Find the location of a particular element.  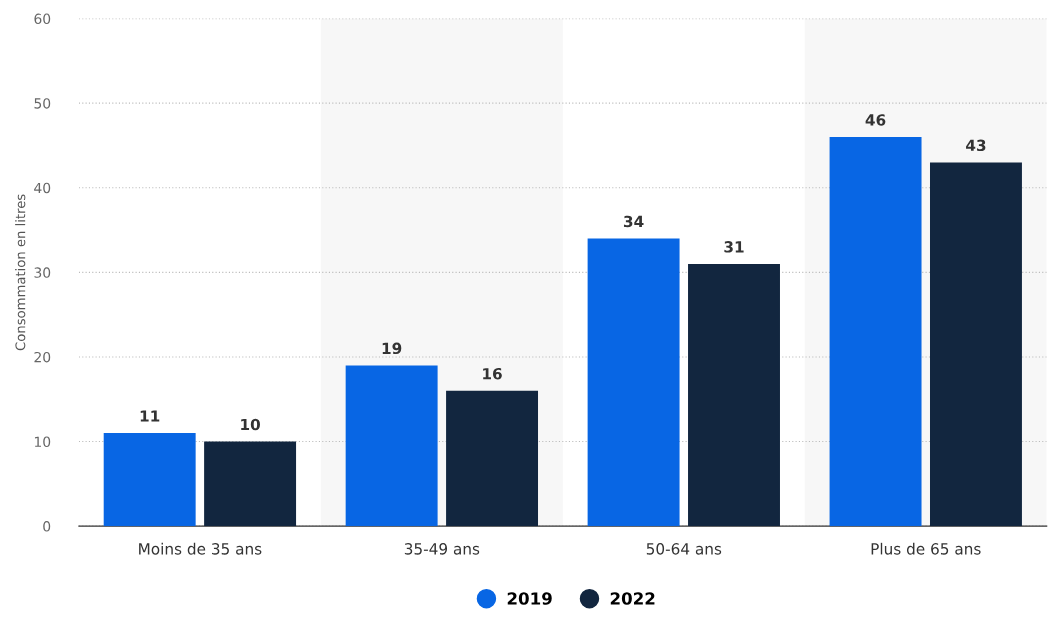

y-tick-label: 20 is located at coordinates (42, 357).